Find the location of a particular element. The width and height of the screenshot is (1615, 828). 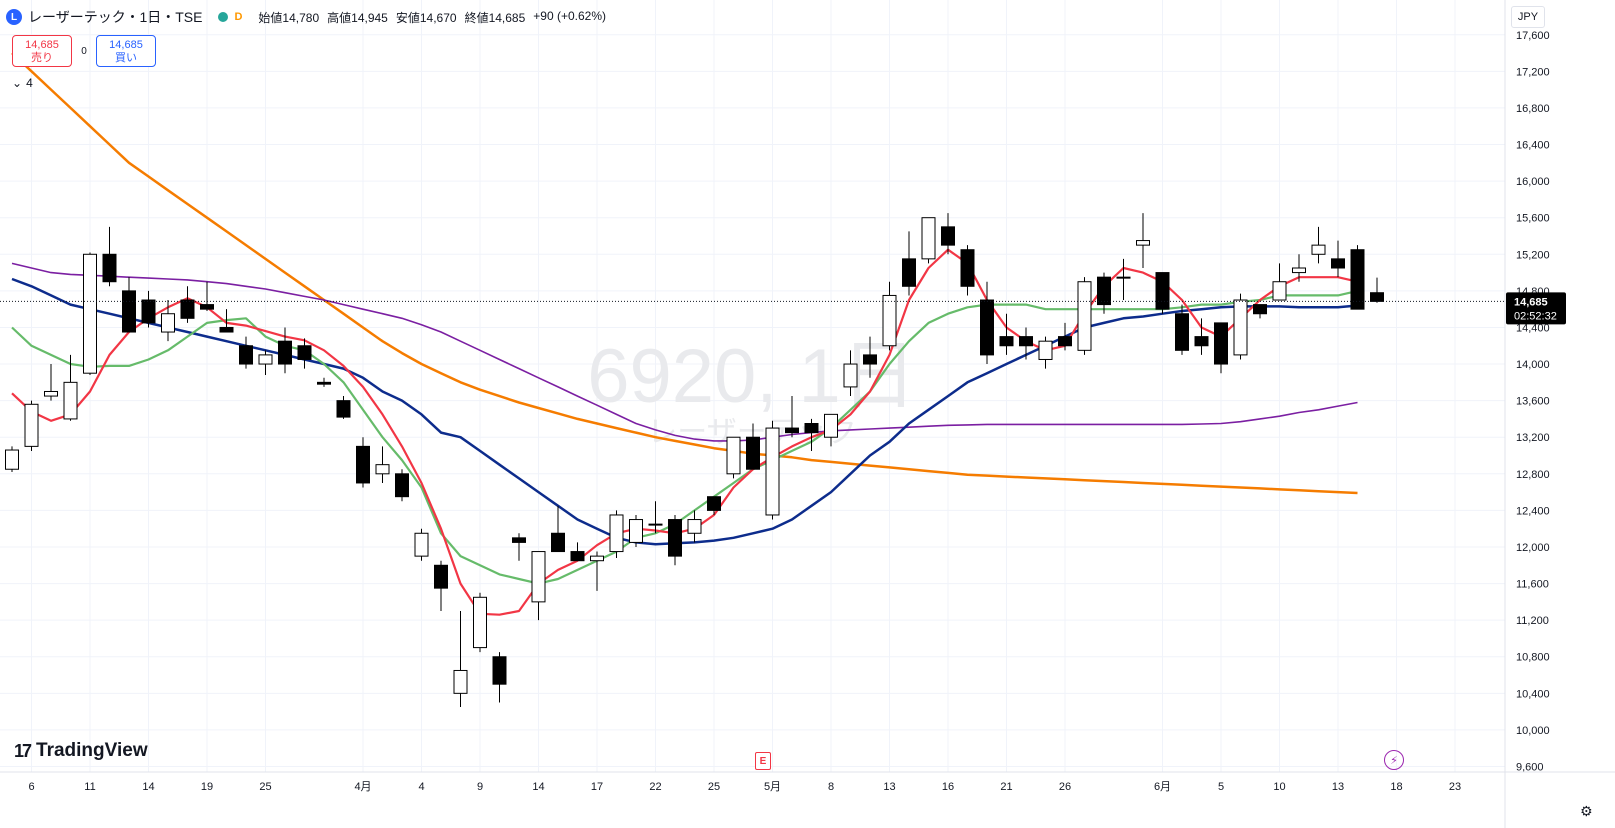

symbol-logo-icon: L is located at coordinates (14, 17).